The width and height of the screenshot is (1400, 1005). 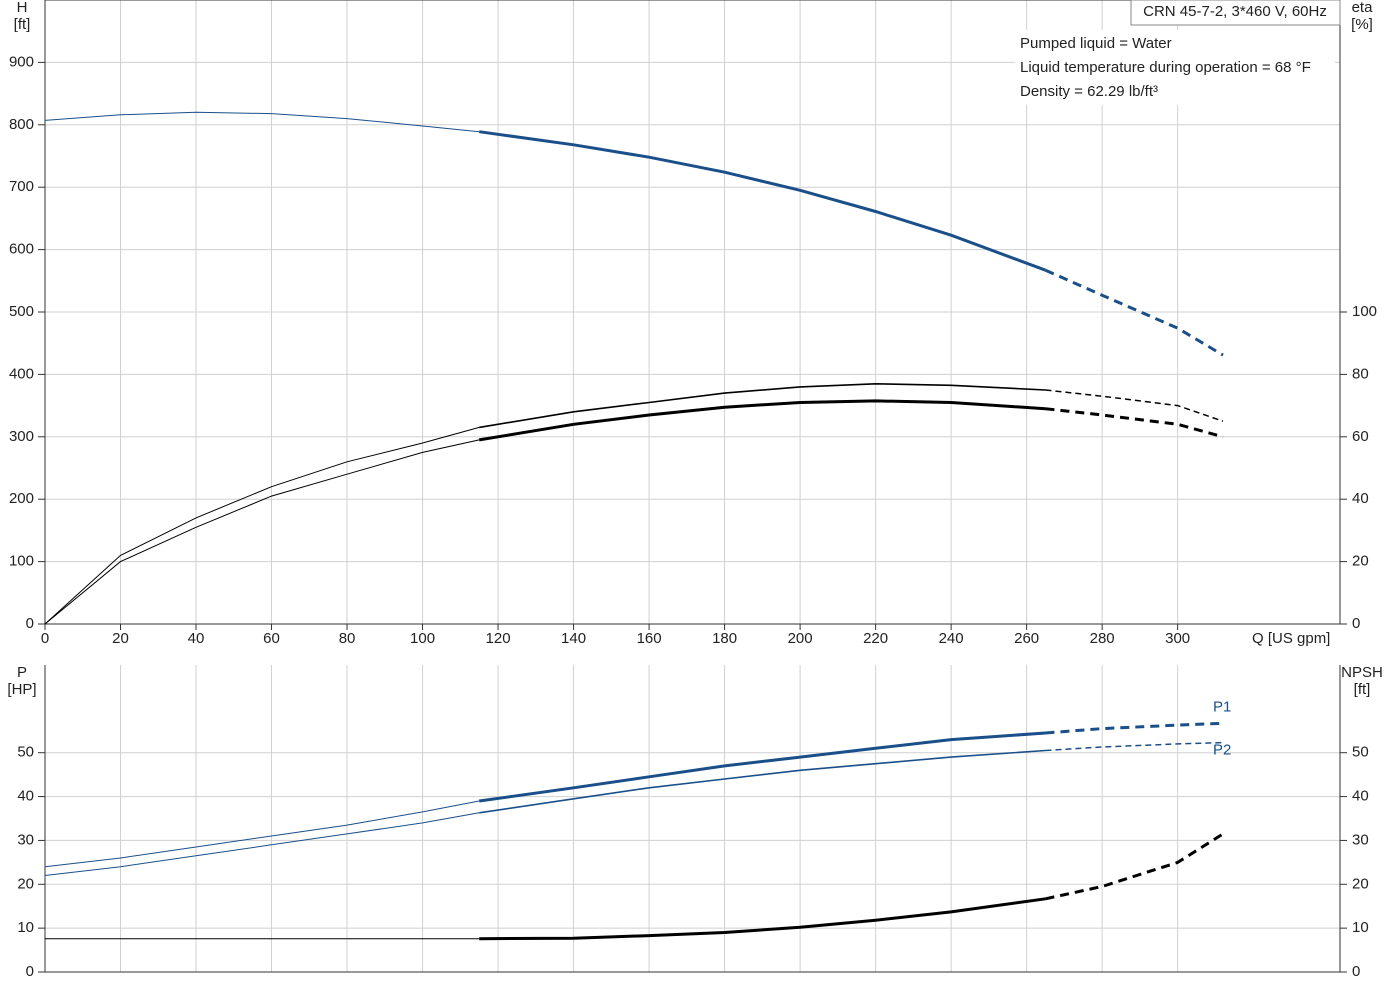 What do you see at coordinates (800, 638) in the screenshot?
I see `x-tick-label: 200` at bounding box center [800, 638].